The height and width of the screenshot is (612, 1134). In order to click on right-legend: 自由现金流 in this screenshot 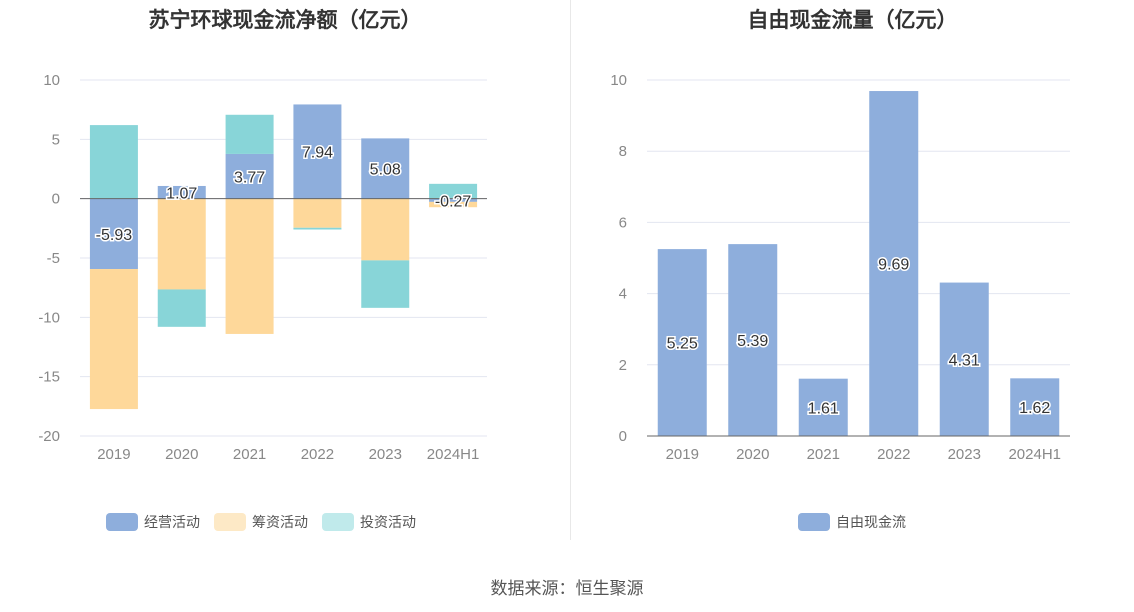, I will do `click(852, 522)`.